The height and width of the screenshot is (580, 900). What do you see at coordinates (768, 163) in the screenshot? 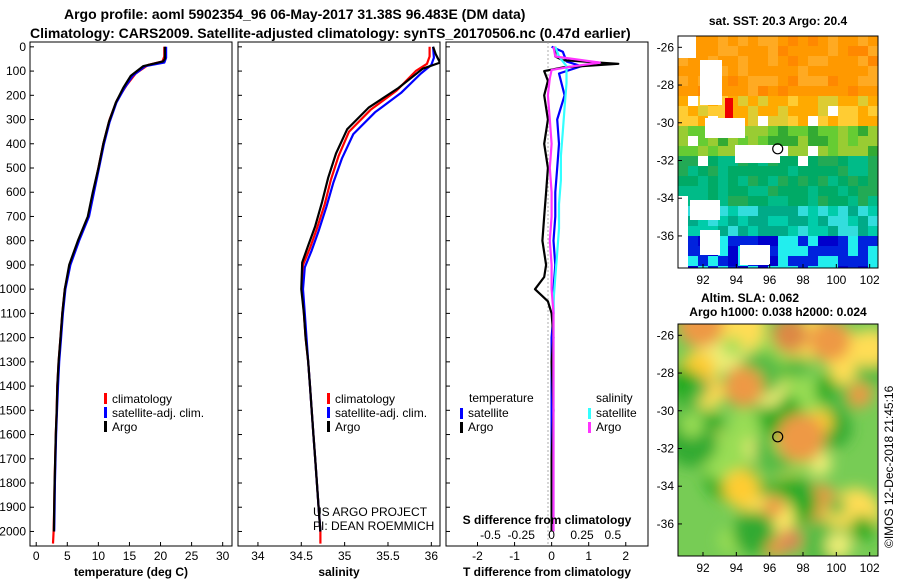
I see `sst-map-axes: 92 94 96 98 100 102 -26 -28 -30 -32 -34 -36` at bounding box center [768, 163].